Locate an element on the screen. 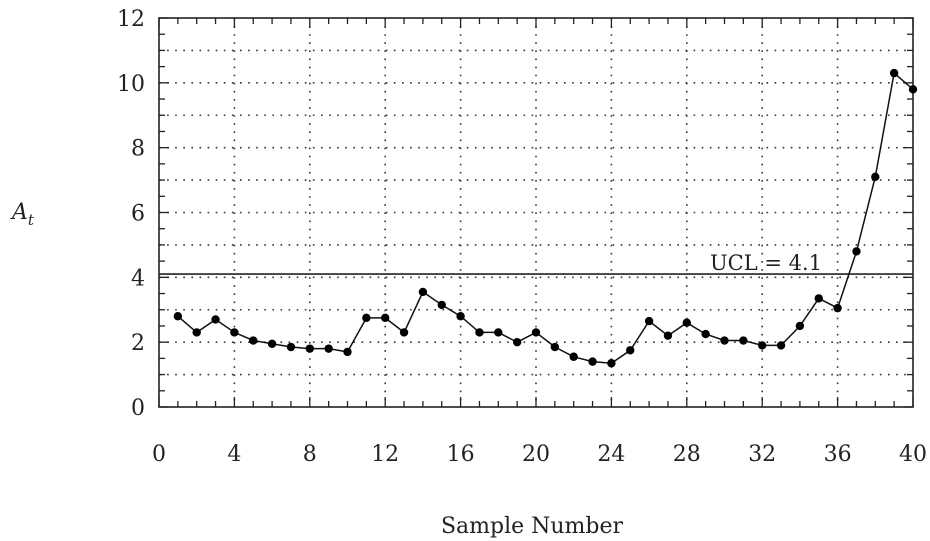 The image size is (930, 541). x-tick-label: 20 is located at coordinates (536, 454).